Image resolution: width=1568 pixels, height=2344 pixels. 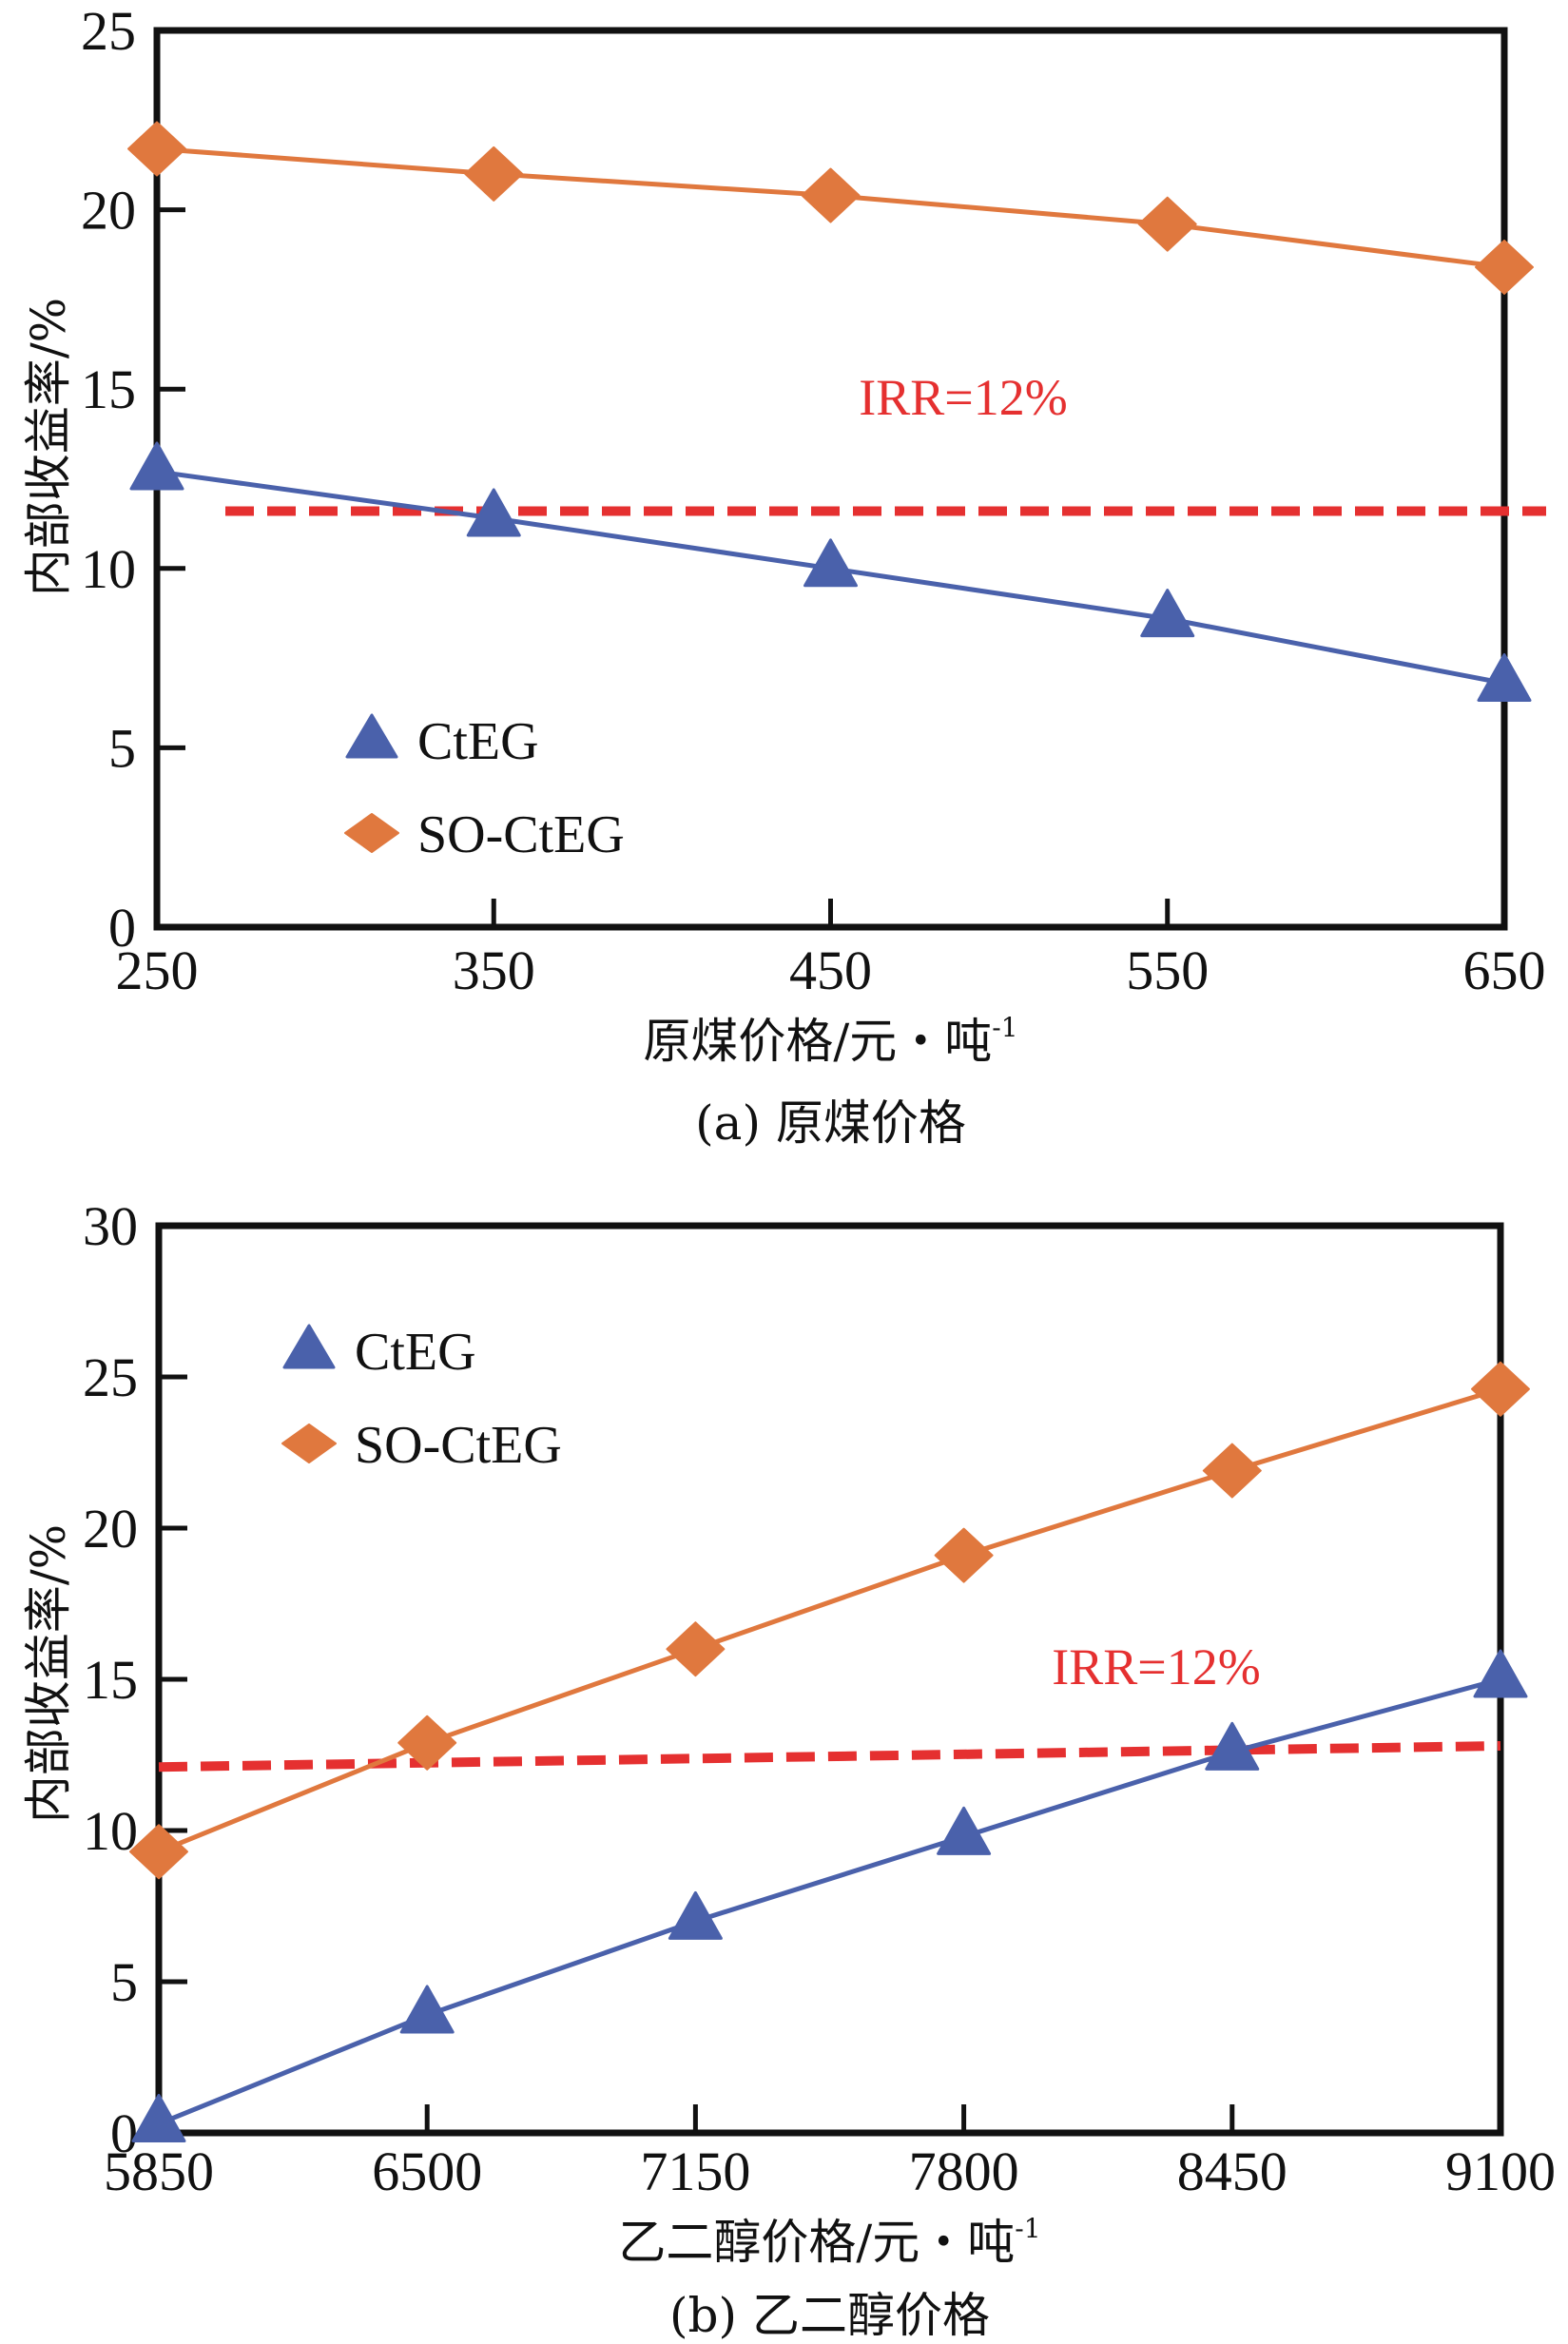 I want to click on x-tick-label: 650, so click(x=1504, y=970).